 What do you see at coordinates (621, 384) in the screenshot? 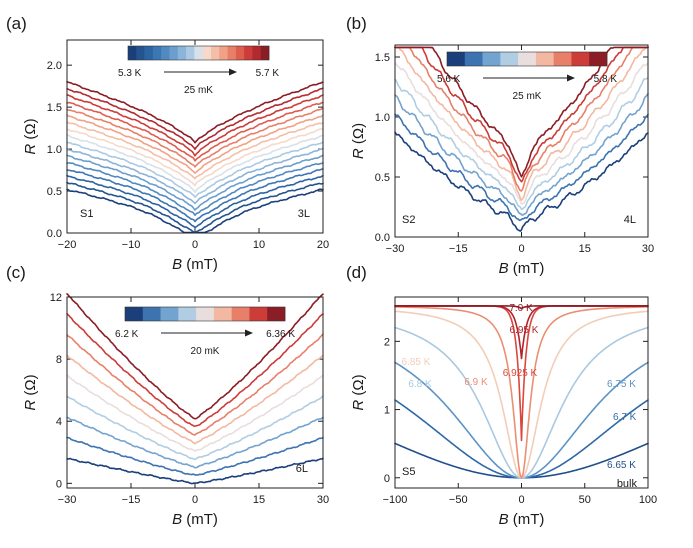
I see `series-label: 6.75 K` at bounding box center [621, 384].